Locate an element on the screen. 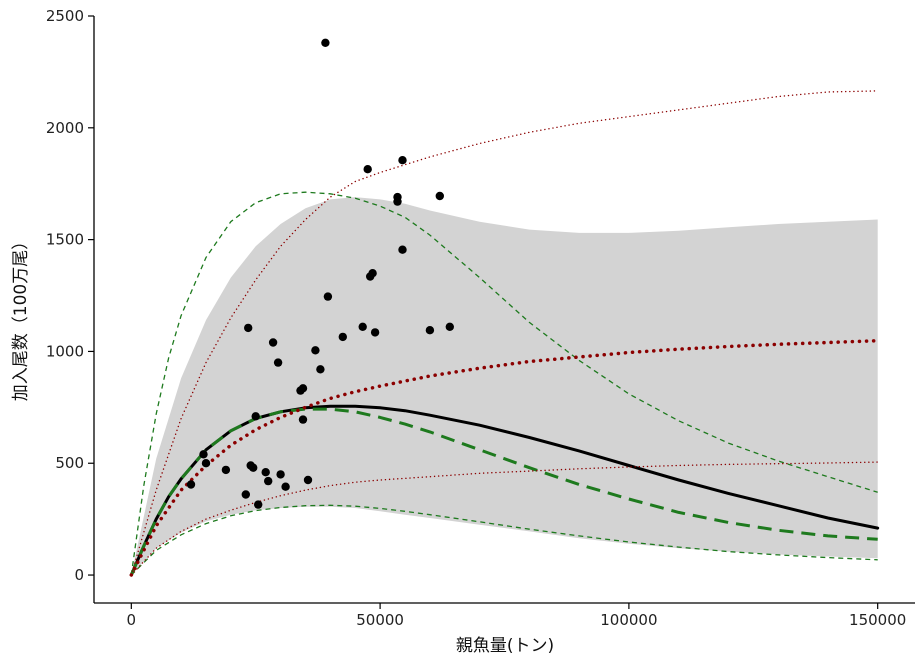  x-tick-label: 100000 is located at coordinates (628, 620).